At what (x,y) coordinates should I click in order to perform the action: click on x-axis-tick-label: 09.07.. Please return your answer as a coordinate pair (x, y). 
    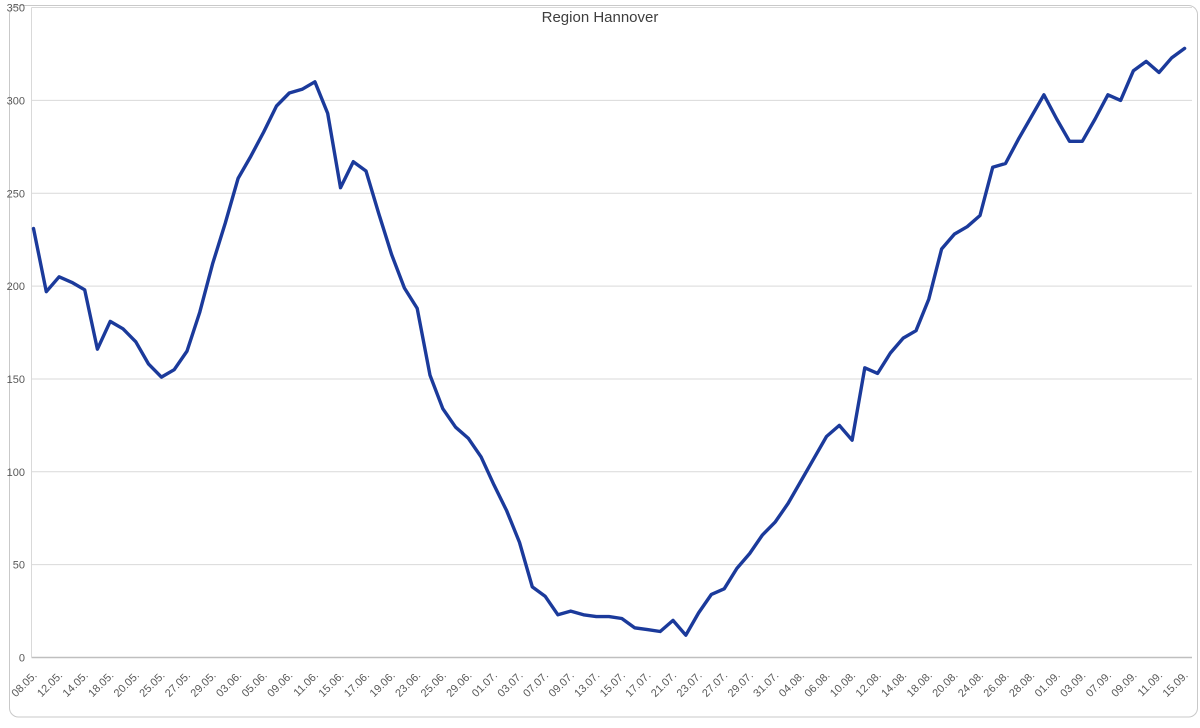
    Looking at the image, I should click on (562, 685).